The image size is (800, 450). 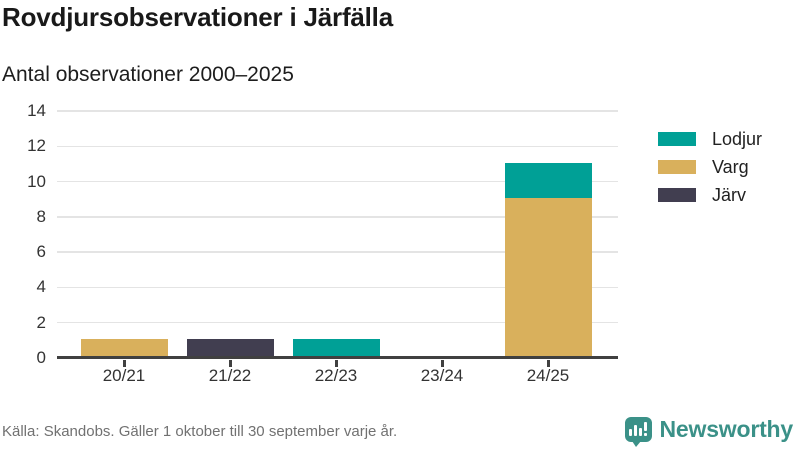 I want to click on brand-logo: Newsworthy, so click(x=709, y=431).